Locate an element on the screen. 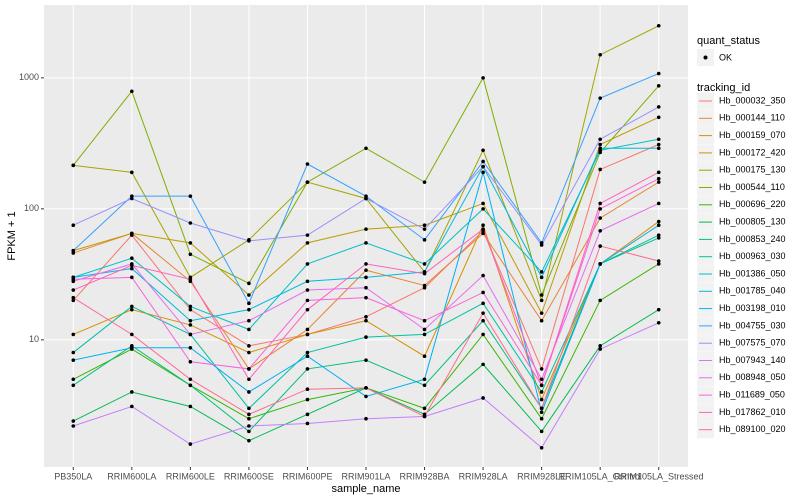 This screenshot has height=500, width=800. x-tick-label: RRIM105LA_Stressed is located at coordinates (659, 476).